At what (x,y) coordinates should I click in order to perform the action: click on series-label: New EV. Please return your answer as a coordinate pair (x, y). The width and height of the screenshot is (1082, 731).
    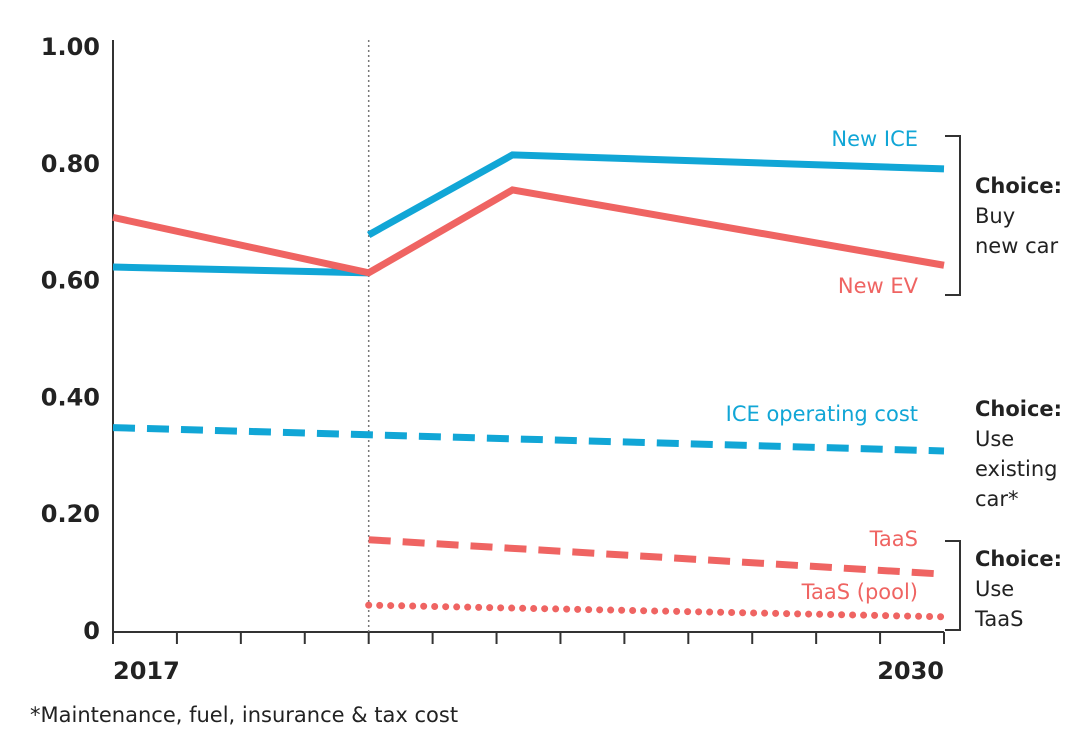
    Looking at the image, I should click on (878, 286).